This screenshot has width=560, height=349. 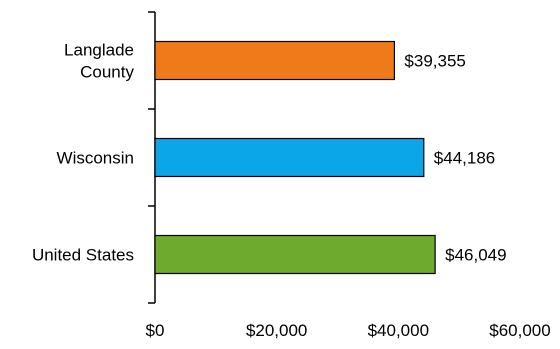 What do you see at coordinates (95, 158) in the screenshot?
I see `category-label: Wisconsin` at bounding box center [95, 158].